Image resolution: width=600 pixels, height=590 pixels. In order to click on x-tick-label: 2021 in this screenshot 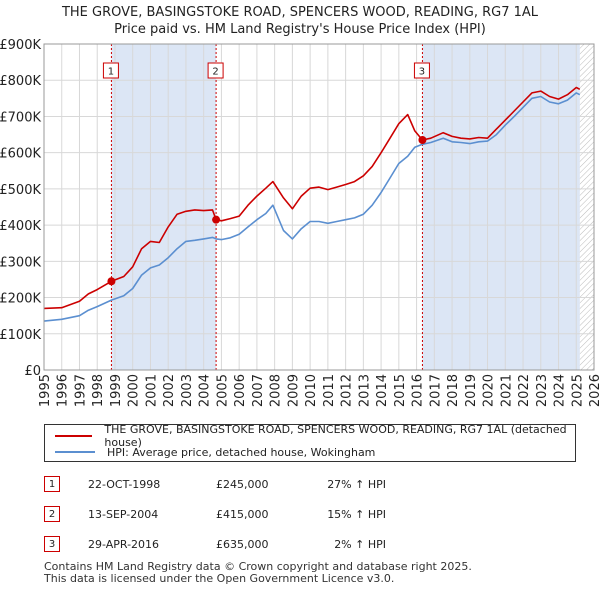, I will do `click(506, 390)`.